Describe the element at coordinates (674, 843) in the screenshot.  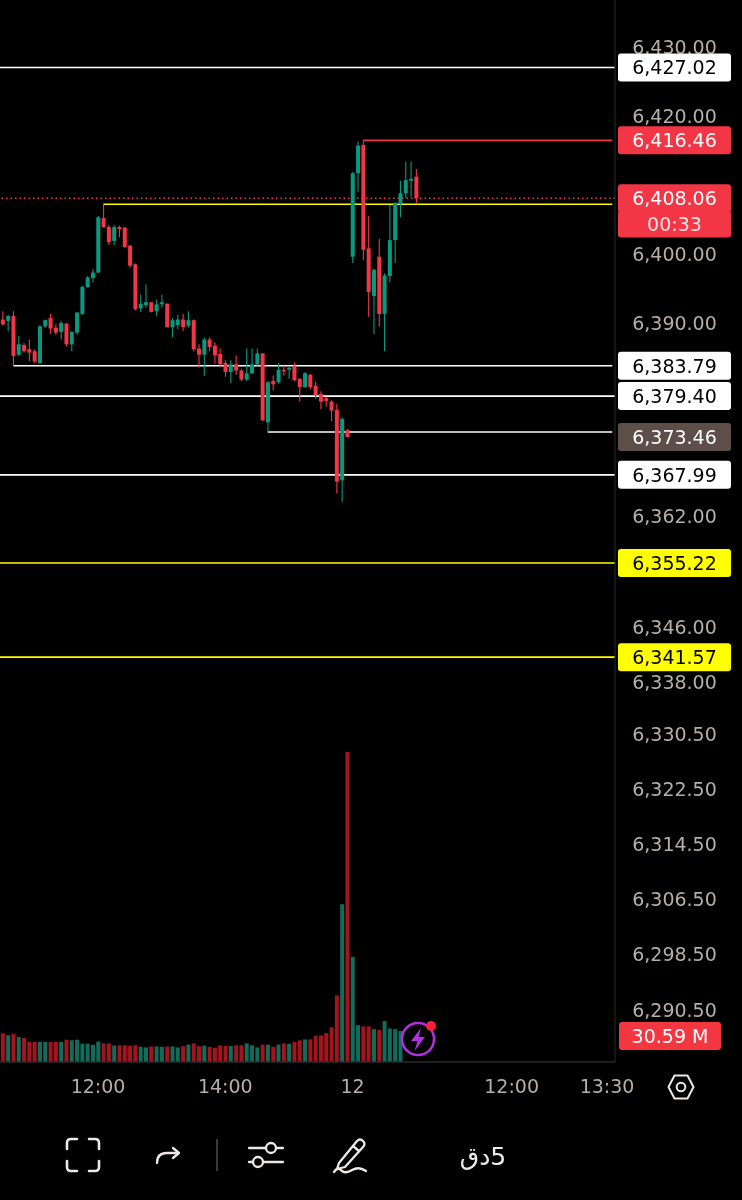
I see `y-tick-label: 6,314.50` at that location.